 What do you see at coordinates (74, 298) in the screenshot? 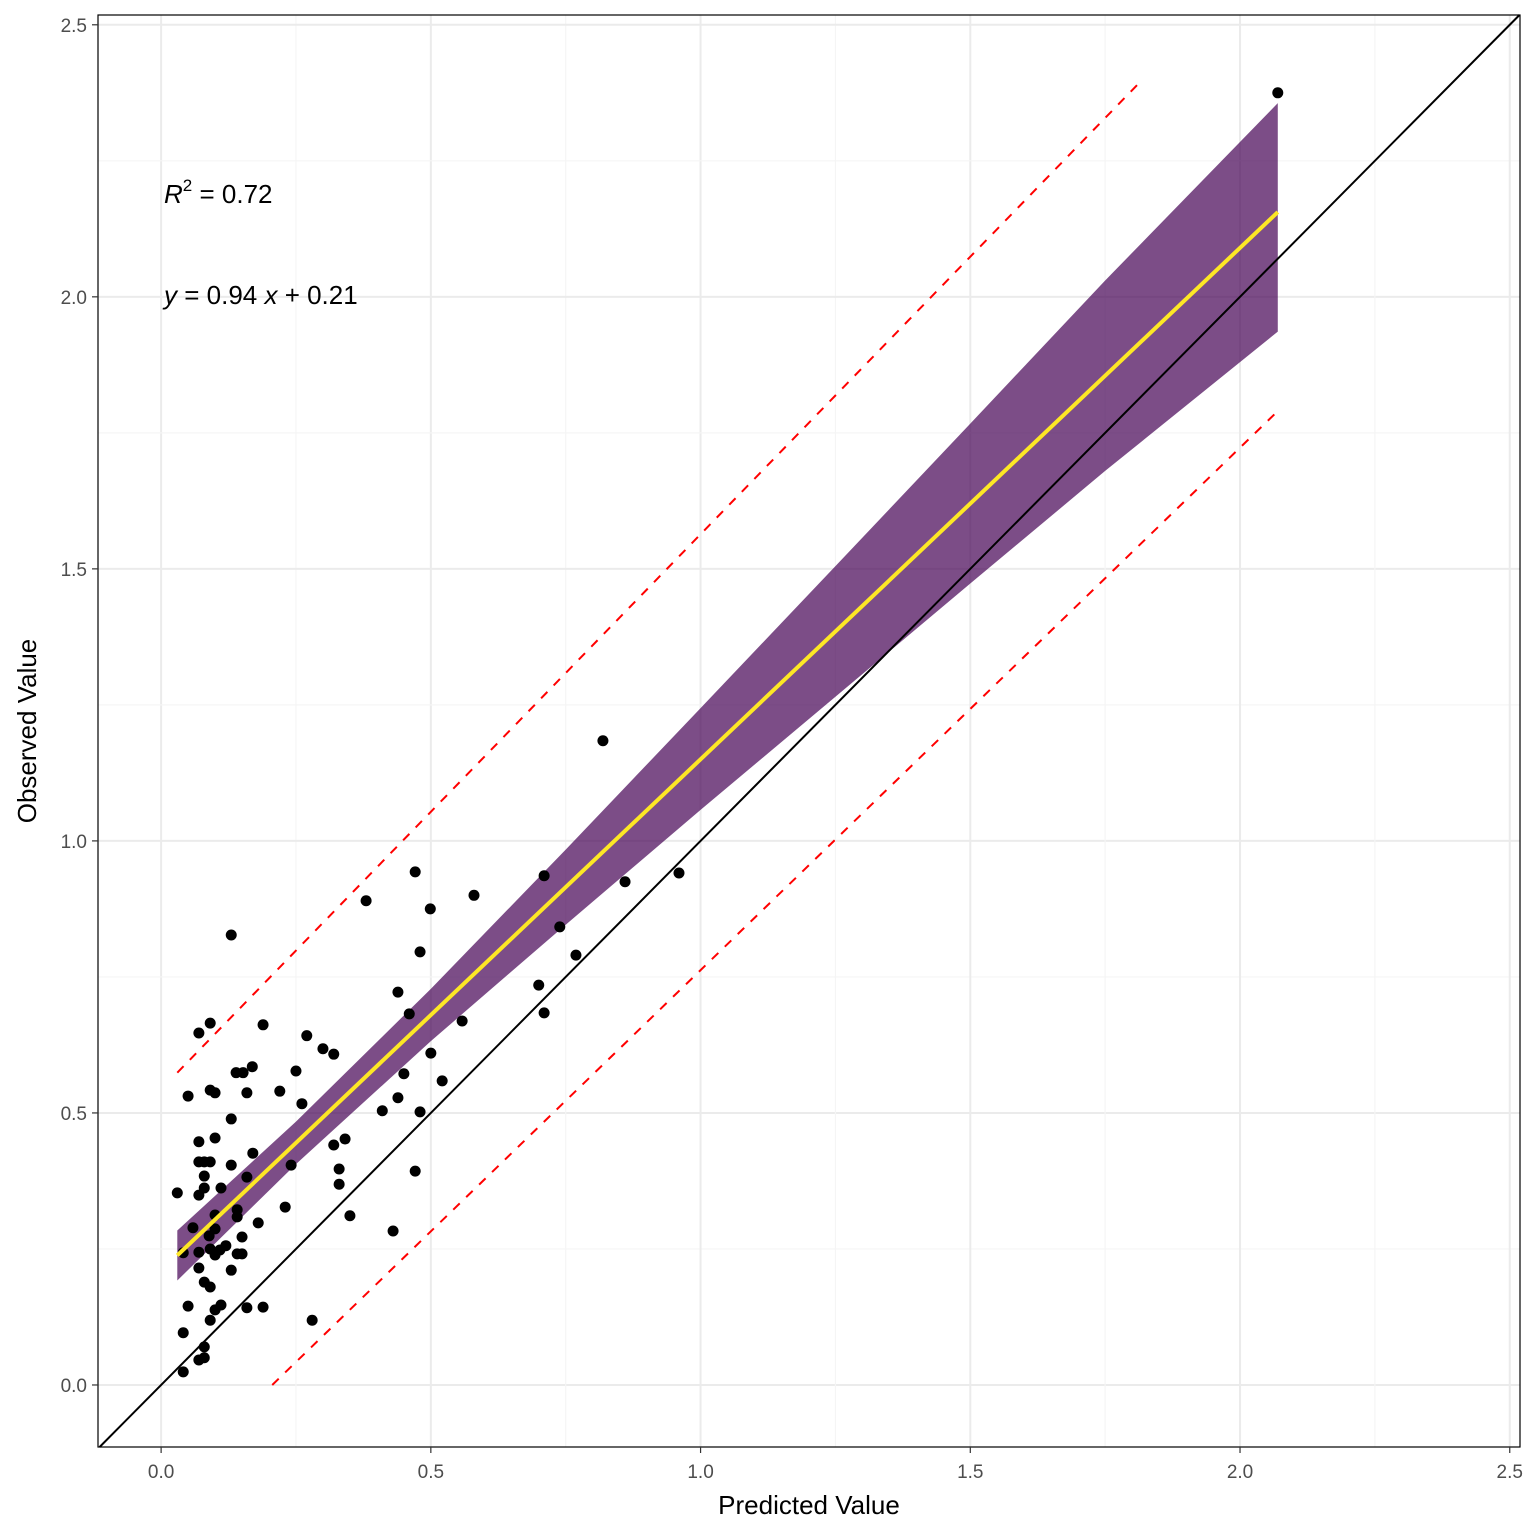
I see `y-tick-label: 2.0` at bounding box center [74, 298].